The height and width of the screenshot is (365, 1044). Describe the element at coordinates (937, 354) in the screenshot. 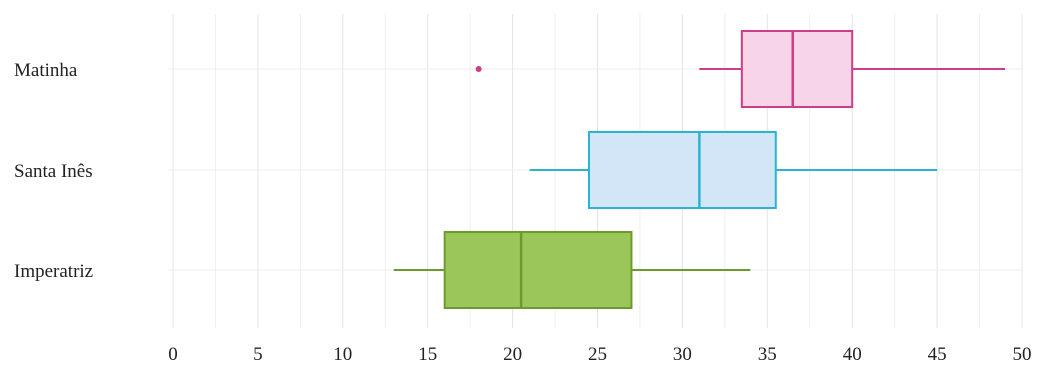

I see `x-tick-label: 45` at that location.